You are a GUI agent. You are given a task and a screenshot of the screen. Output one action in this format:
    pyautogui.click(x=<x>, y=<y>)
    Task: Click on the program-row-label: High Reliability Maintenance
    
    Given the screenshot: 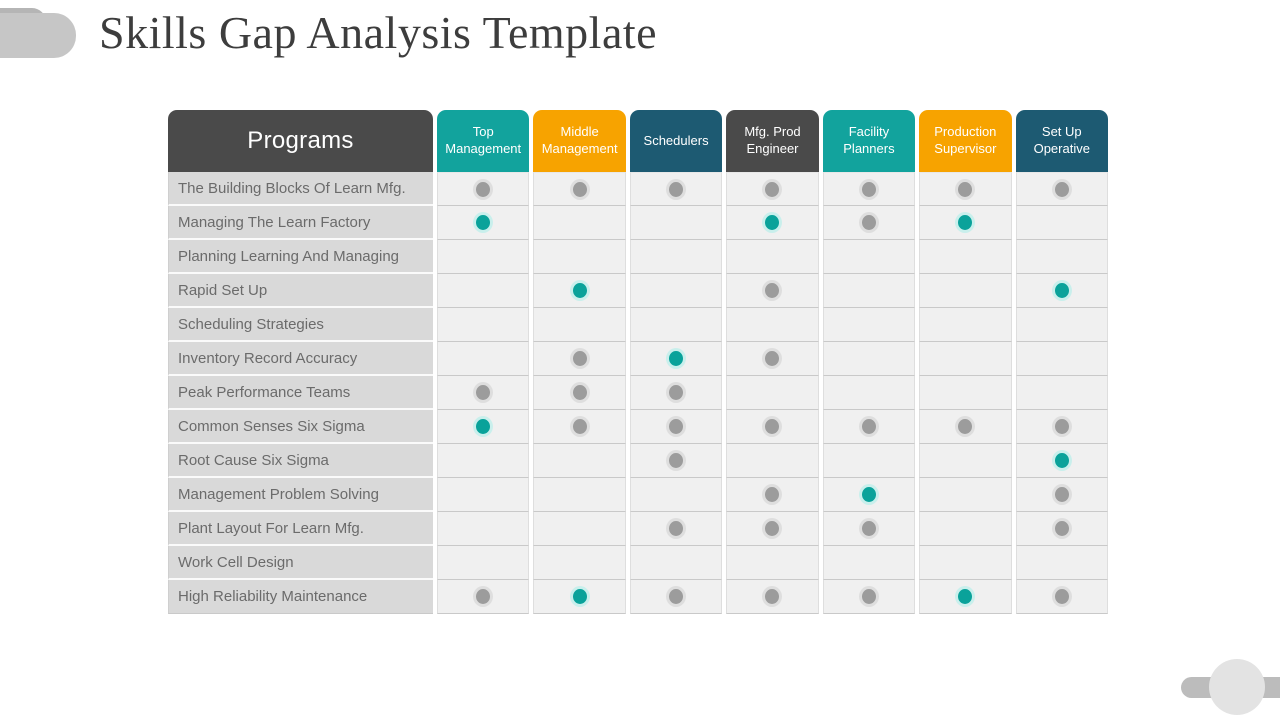 What is the action you would take?
    pyautogui.click(x=300, y=597)
    